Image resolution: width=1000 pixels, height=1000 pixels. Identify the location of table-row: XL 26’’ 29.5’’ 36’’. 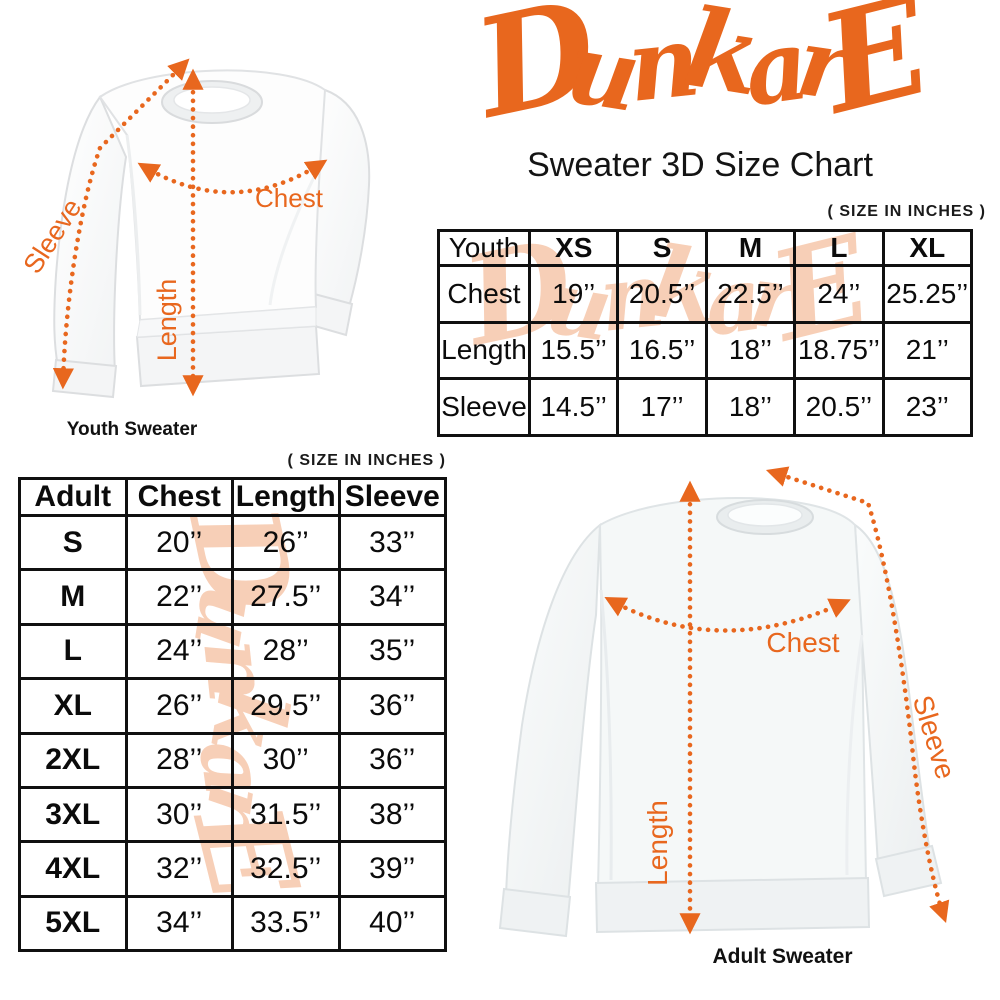
(232, 706).